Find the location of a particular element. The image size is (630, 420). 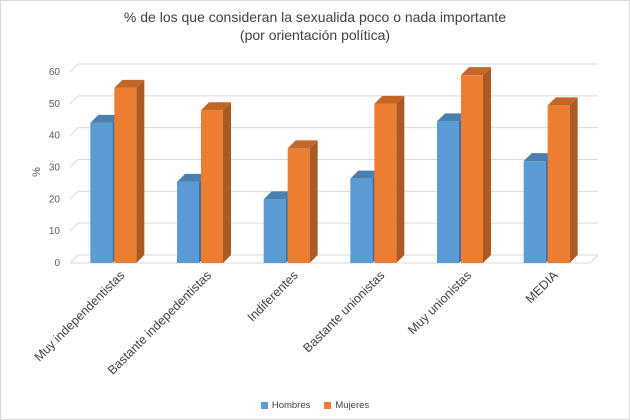

x-category-label: Bastante unionistas is located at coordinates (343, 311).